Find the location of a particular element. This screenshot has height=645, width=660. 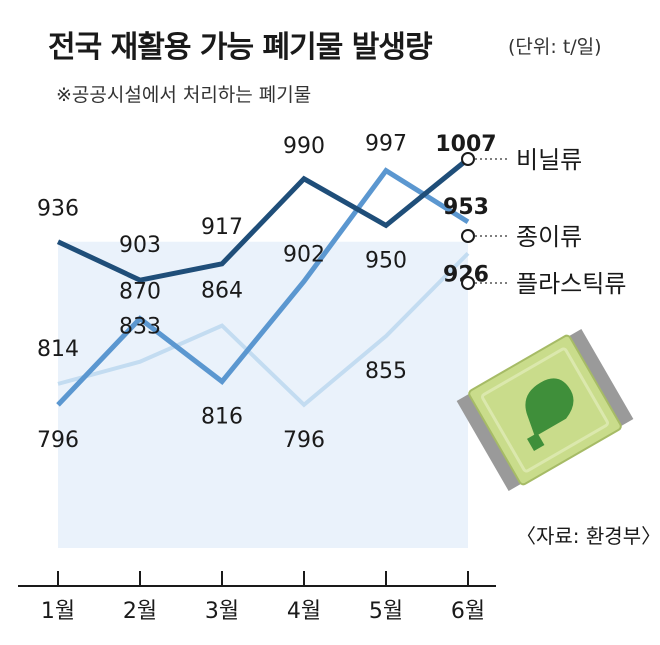

legend-label: 종이류 is located at coordinates (549, 237).